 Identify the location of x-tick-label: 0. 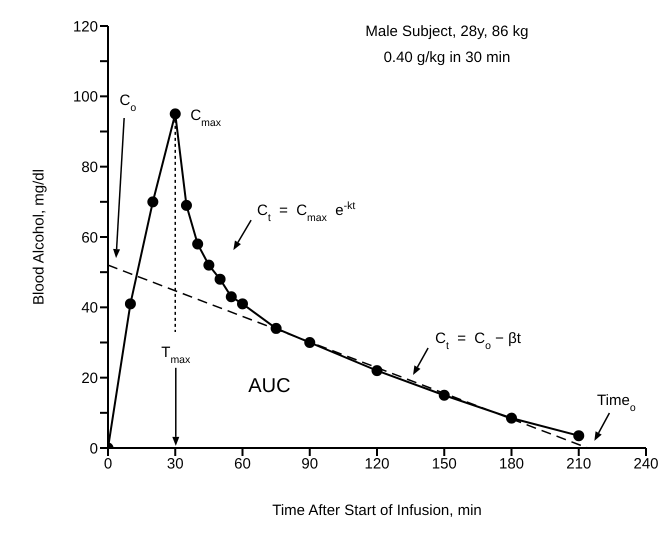
(108, 464).